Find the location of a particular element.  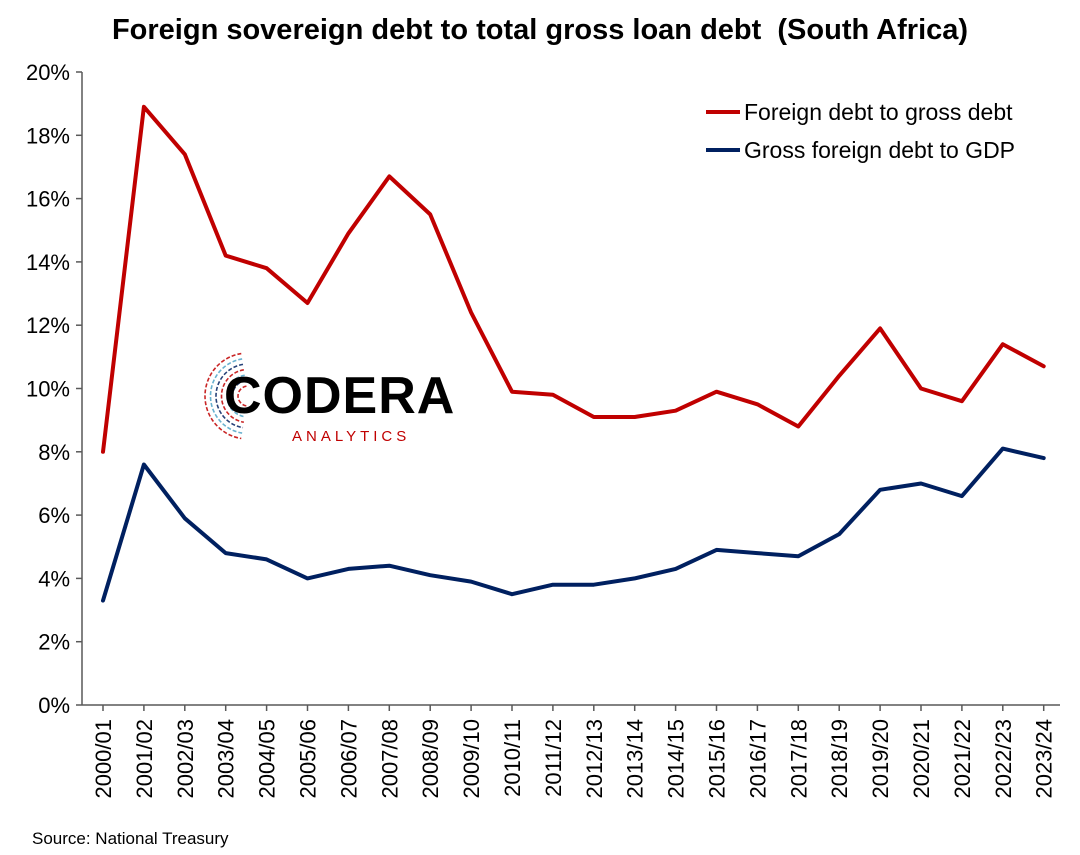

y-tick-label: 20% is located at coordinates (48, 72).